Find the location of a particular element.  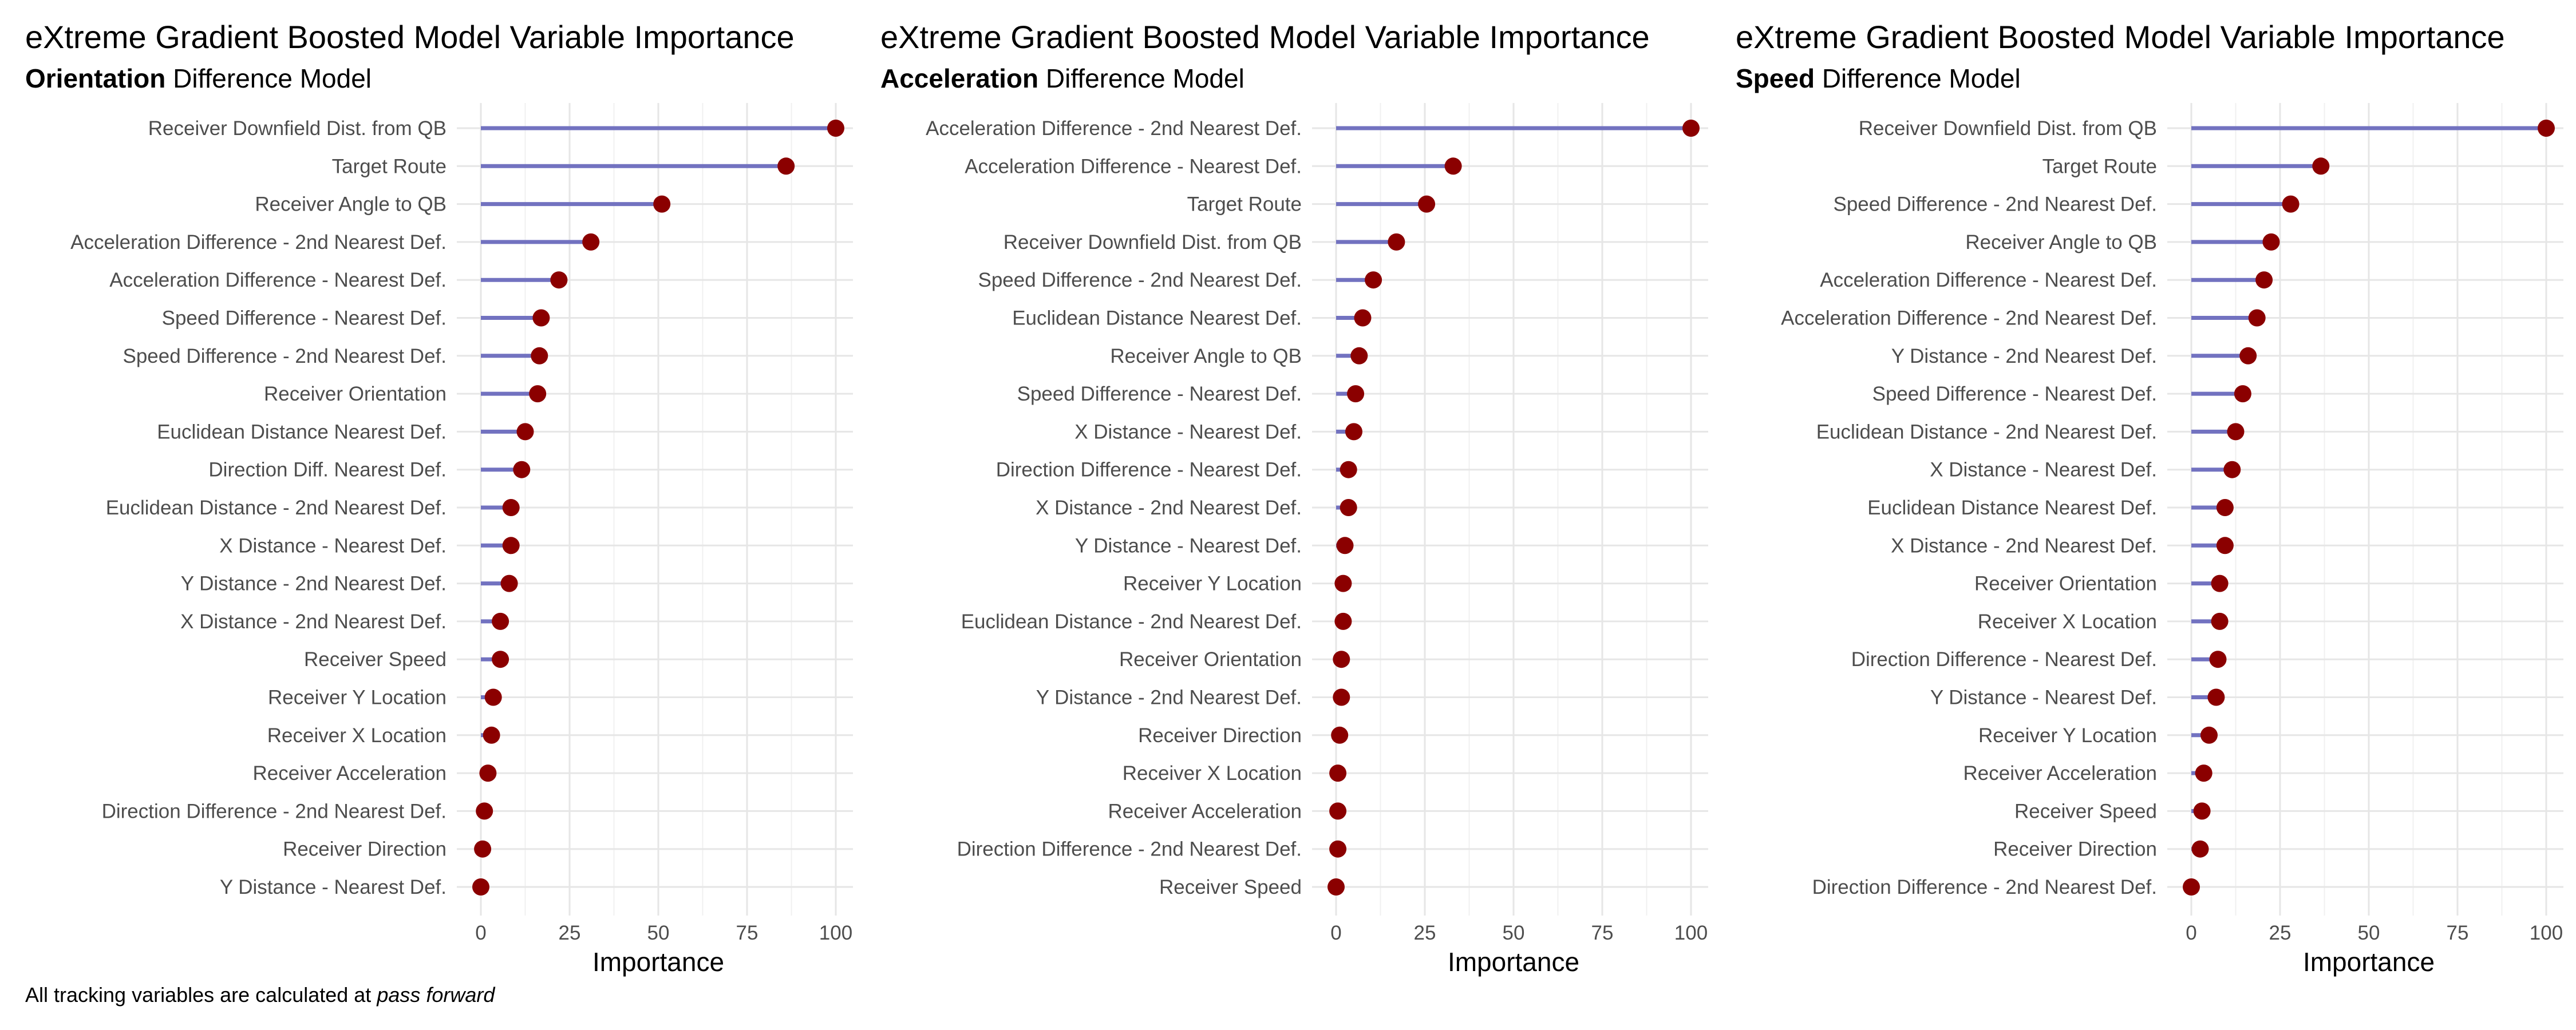

panel-3-subtitle-bold: Speed is located at coordinates (1775, 78).